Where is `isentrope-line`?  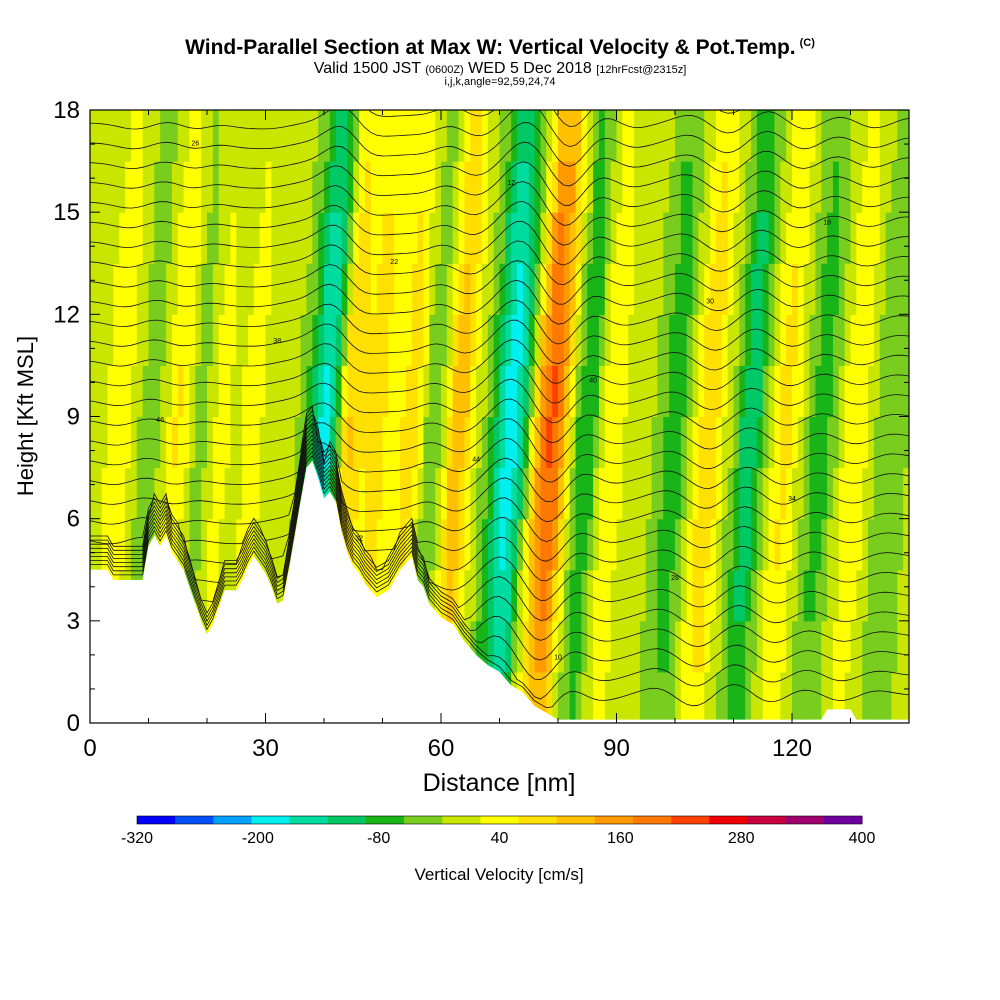 isentrope-line is located at coordinates (499, 129).